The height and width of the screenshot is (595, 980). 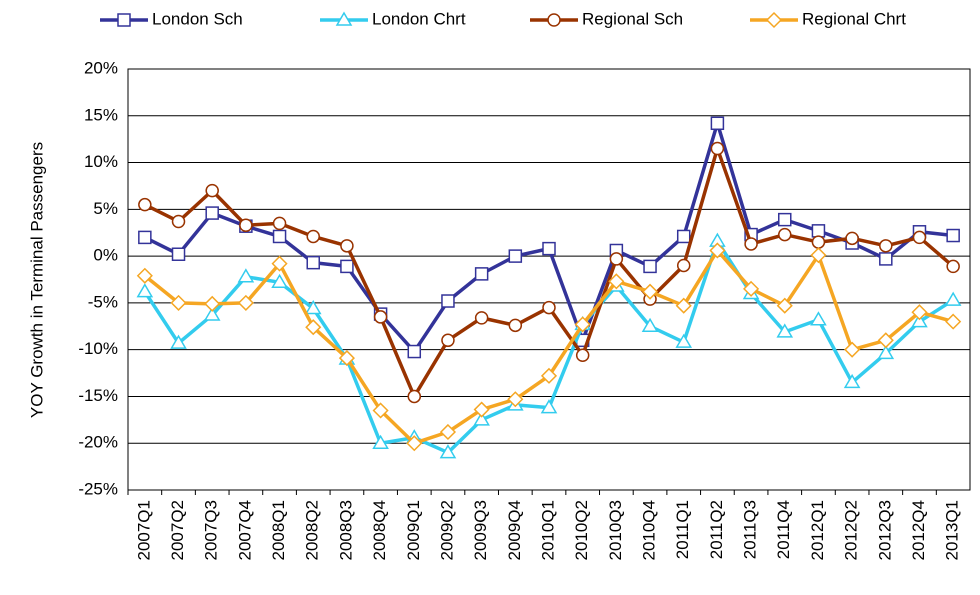 I want to click on x-tick-label: 2009Q1, so click(x=413, y=530).